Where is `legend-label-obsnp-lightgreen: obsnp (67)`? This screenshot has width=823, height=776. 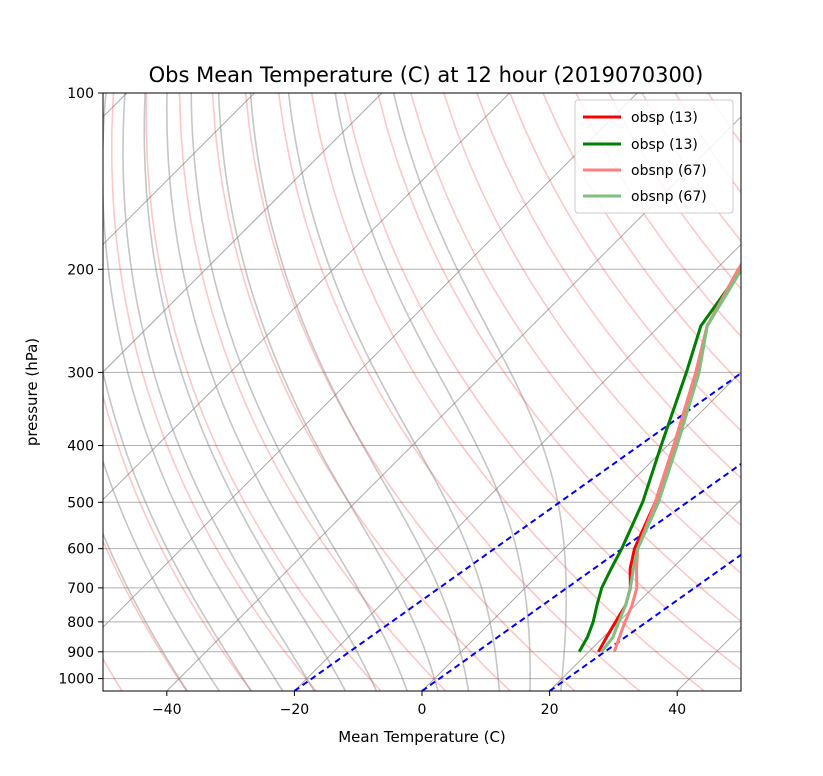 legend-label-obsnp-lightgreen: obsnp (67) is located at coordinates (669, 197).